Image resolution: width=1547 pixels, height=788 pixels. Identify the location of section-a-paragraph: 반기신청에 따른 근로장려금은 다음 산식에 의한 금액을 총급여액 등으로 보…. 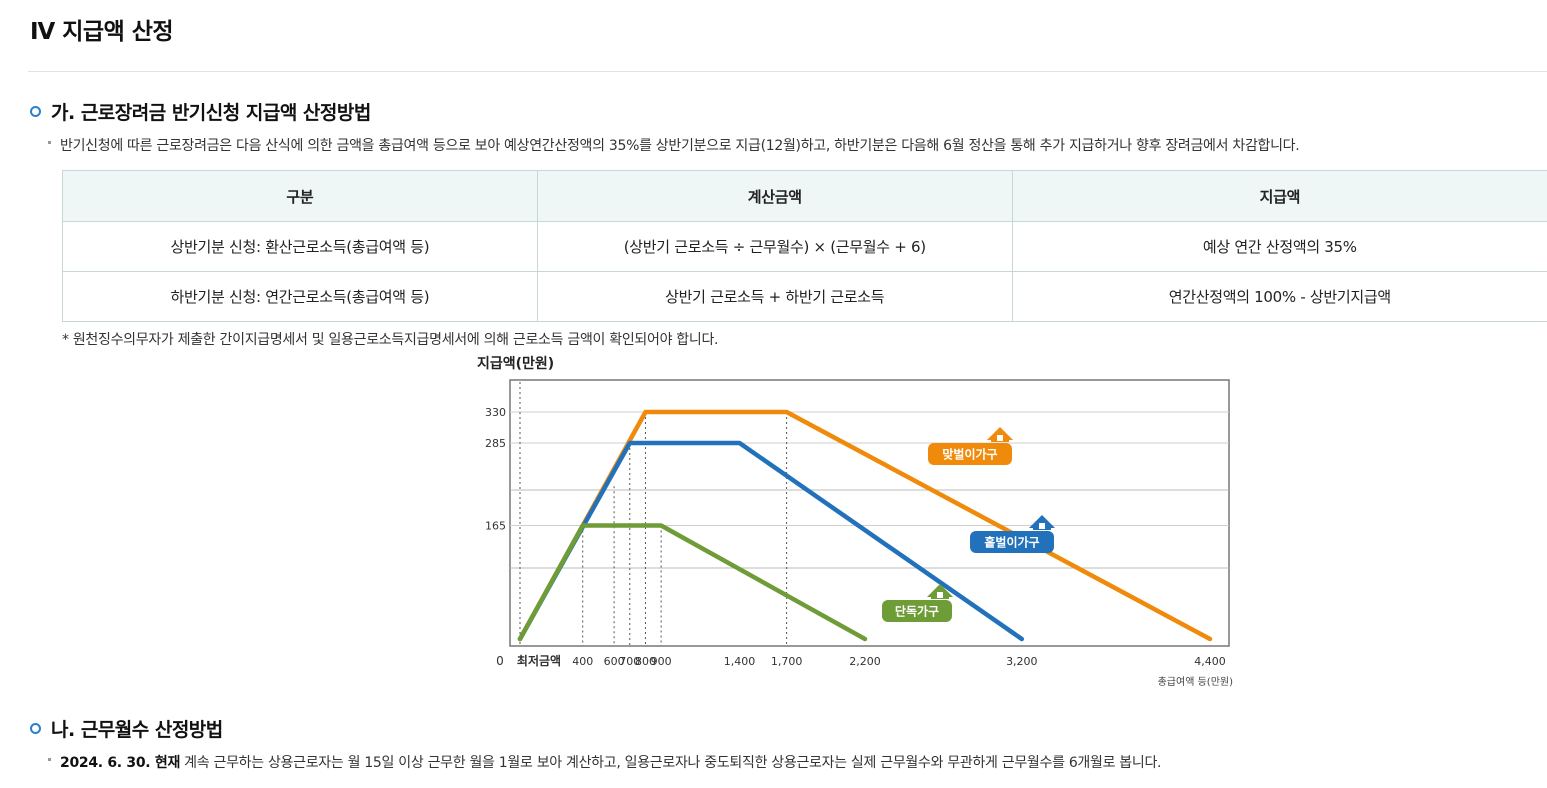
(674, 145).